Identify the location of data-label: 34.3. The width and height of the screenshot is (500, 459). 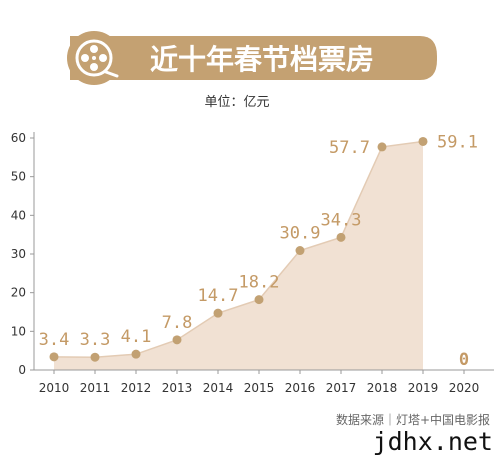
(341, 220).